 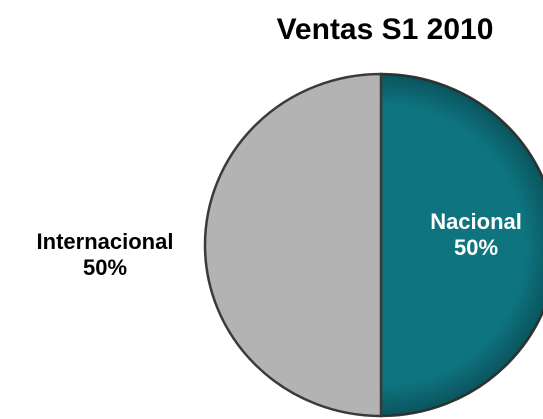 I want to click on slice-label: Internacional, so click(x=105, y=241).